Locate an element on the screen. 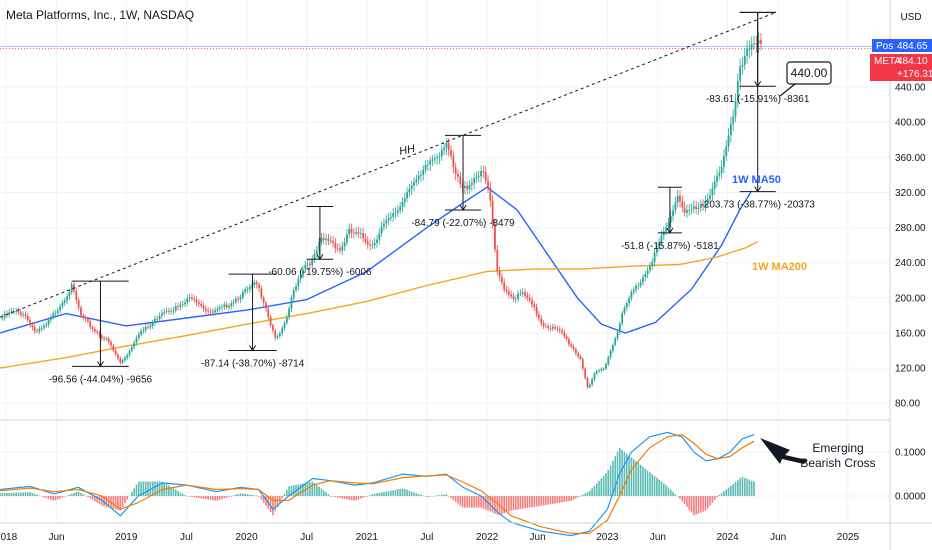 This screenshot has width=932, height=550. callout-line1: Emerging is located at coordinates (837, 448).